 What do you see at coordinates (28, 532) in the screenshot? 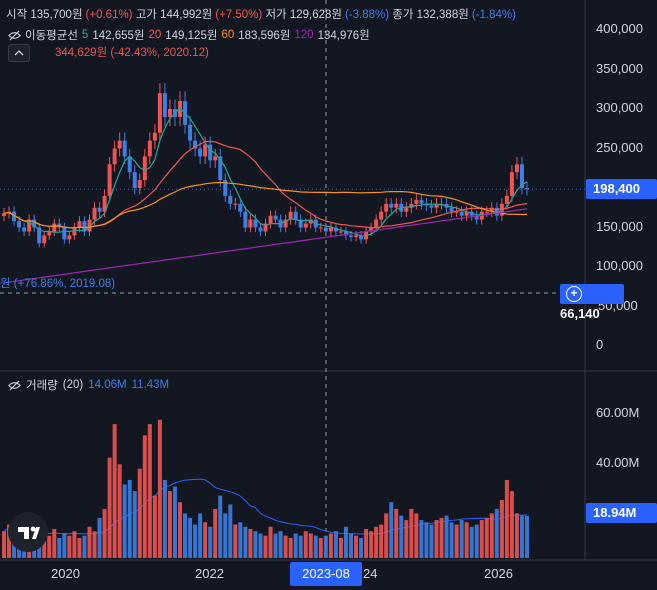
I see `tradingview-logo` at bounding box center [28, 532].